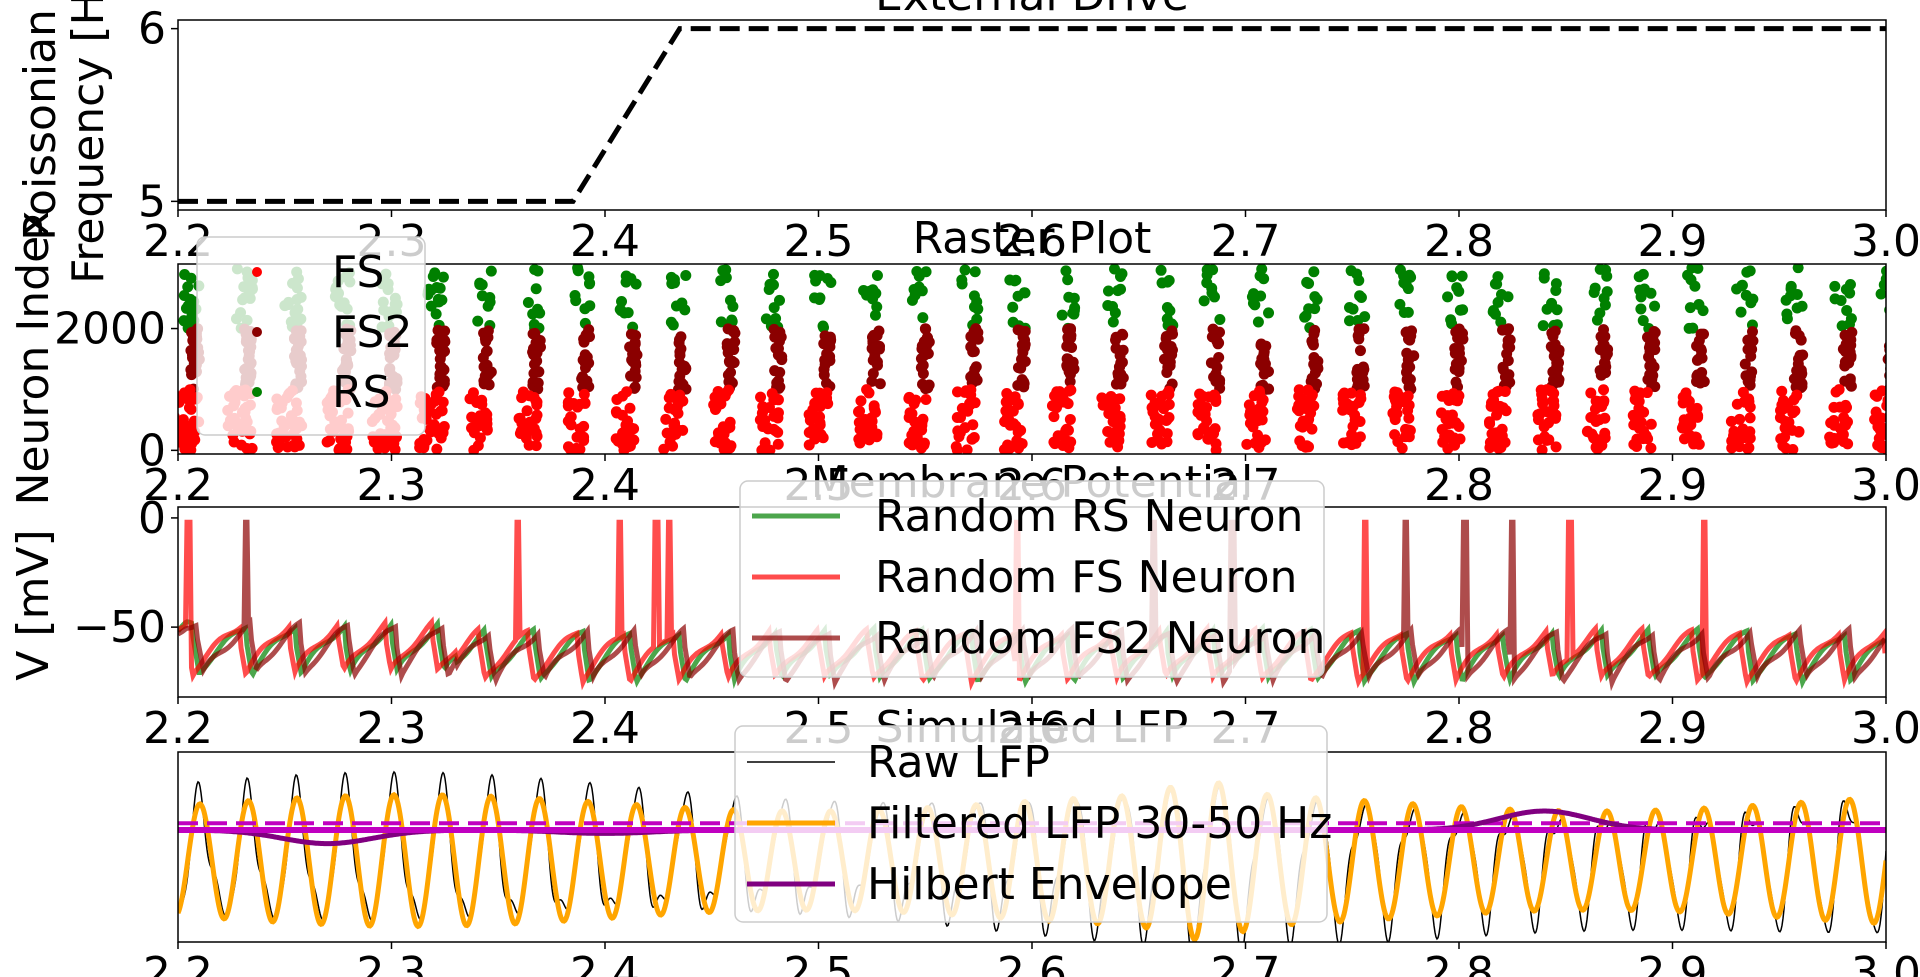  Describe the element at coordinates (361, 392) in the screenshot. I see `legend-label: RS` at that location.